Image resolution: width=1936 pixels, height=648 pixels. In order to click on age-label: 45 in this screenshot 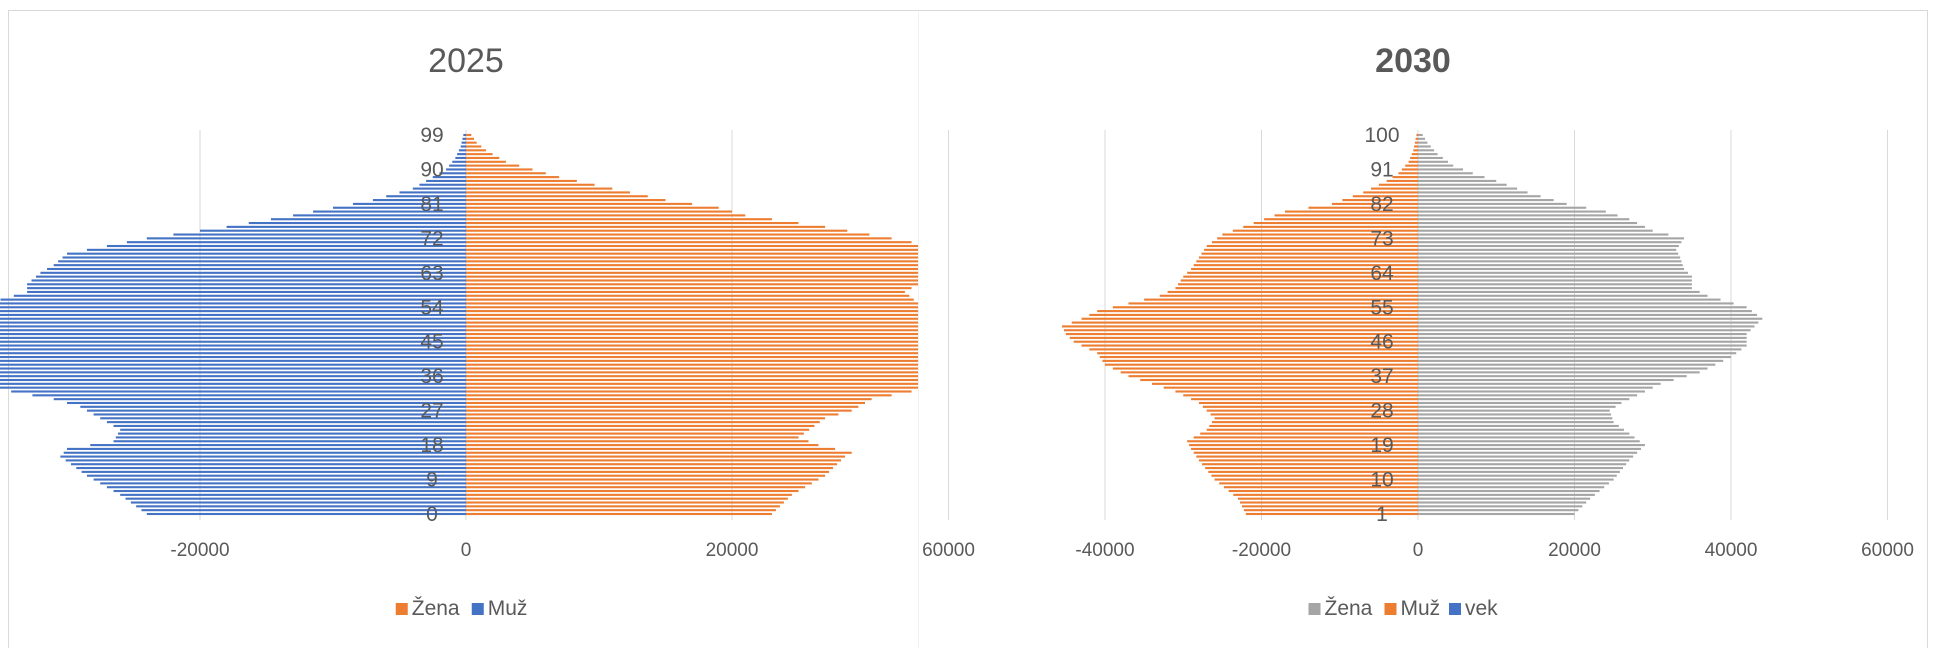, I will do `click(431, 342)`.